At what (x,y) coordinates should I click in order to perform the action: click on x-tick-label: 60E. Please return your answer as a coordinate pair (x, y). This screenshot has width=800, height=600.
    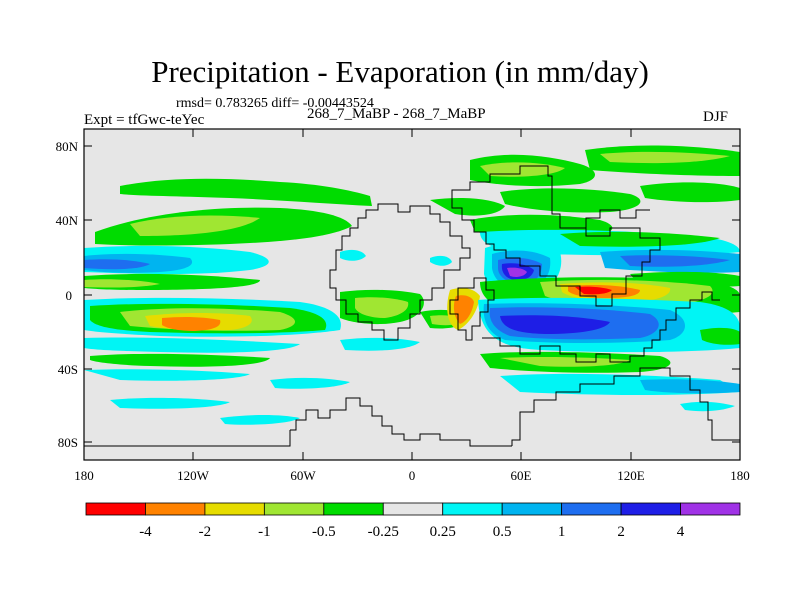
    Looking at the image, I should click on (521, 475).